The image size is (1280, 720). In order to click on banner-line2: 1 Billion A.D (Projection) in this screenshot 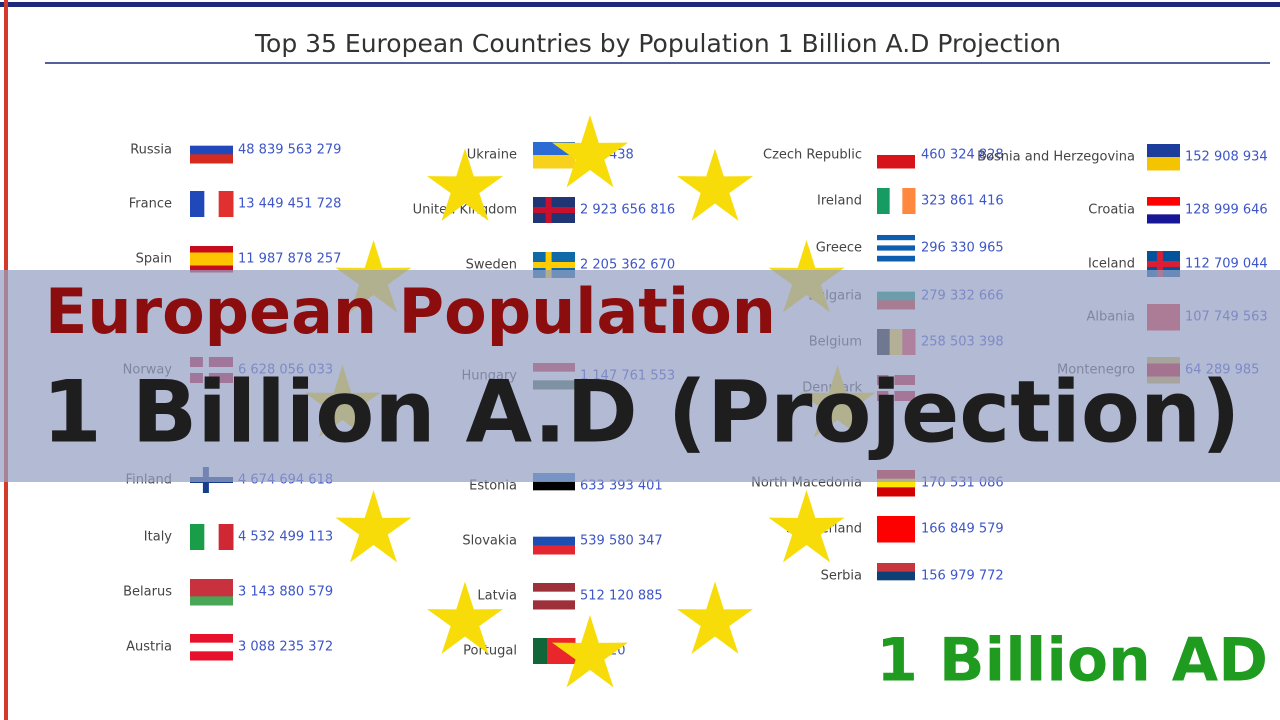, I will do `click(641, 412)`.